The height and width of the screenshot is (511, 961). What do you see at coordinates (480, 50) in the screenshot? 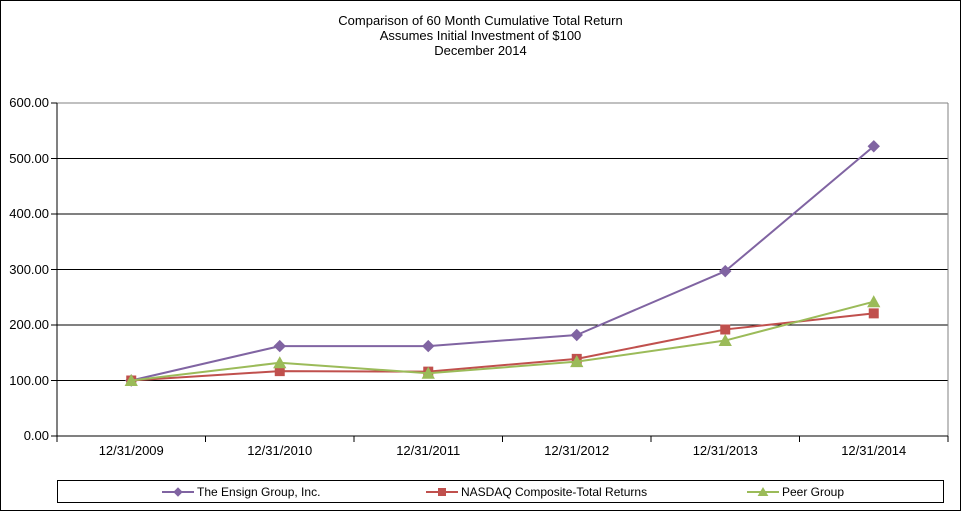
I see `chart-title-line3: December 2014` at bounding box center [480, 50].